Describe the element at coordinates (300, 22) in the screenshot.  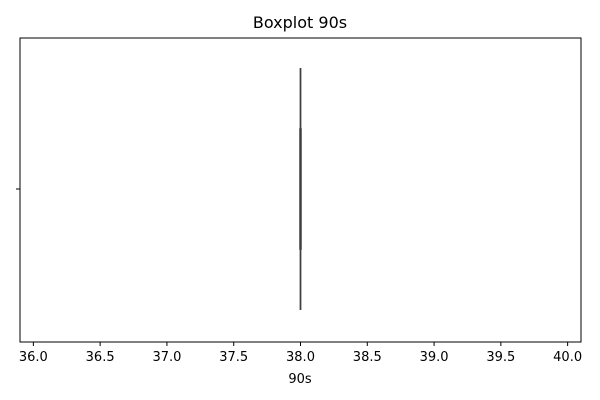
I see `chart-title: Boxplot 90s` at that location.